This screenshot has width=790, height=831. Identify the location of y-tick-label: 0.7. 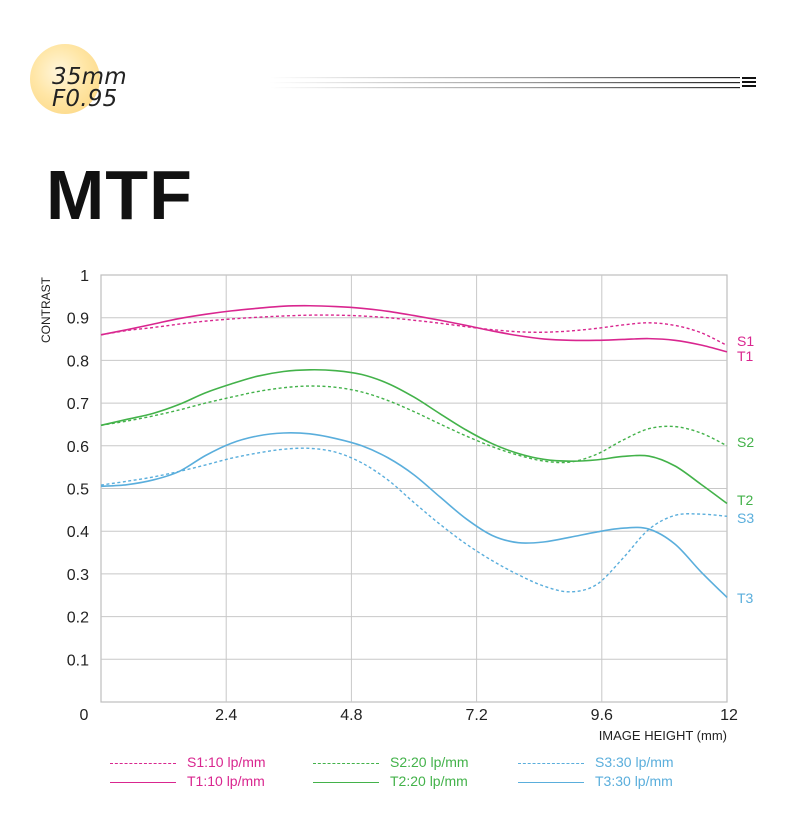
(78, 404).